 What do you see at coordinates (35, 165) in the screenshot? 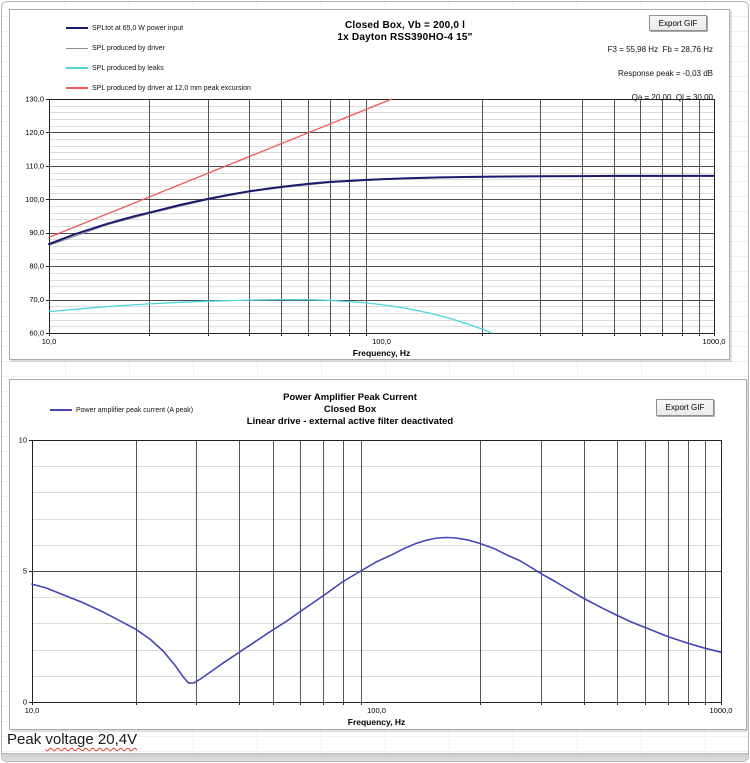
I see `svg-text: 110,0` at bounding box center [35, 165].